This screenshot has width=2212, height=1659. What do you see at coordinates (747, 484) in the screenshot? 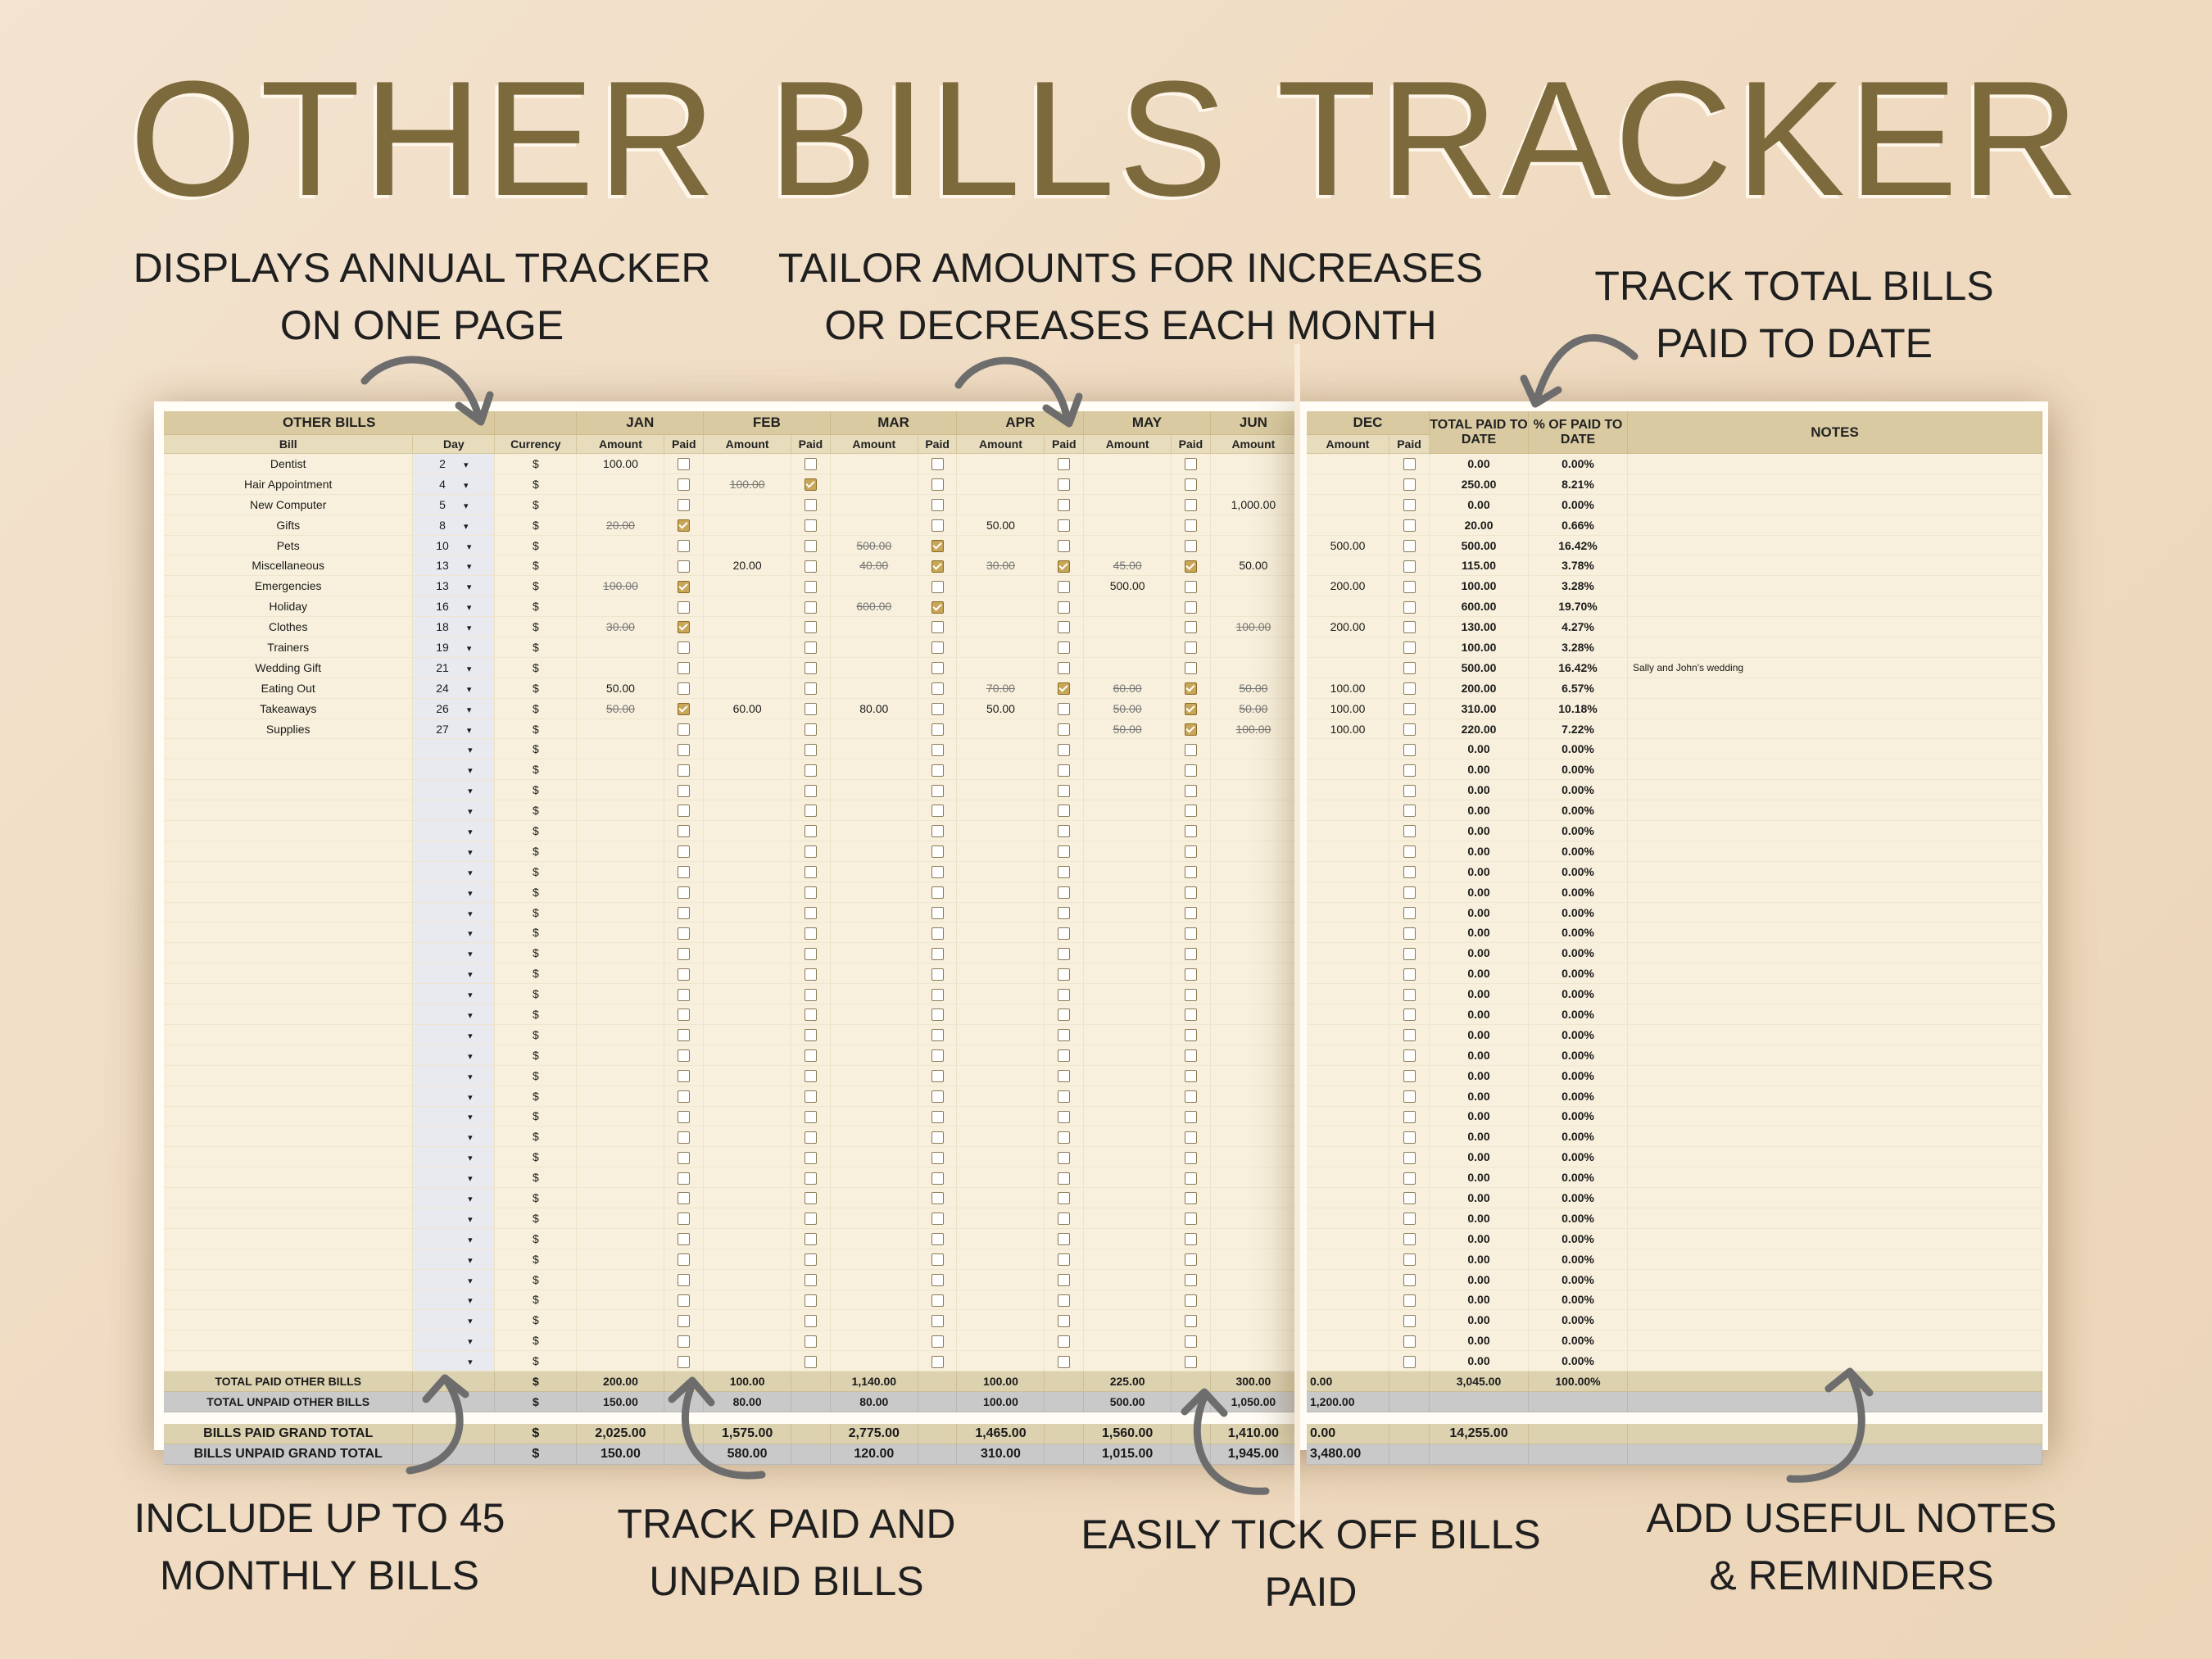
I see `amount-cell: 100.00` at bounding box center [747, 484].